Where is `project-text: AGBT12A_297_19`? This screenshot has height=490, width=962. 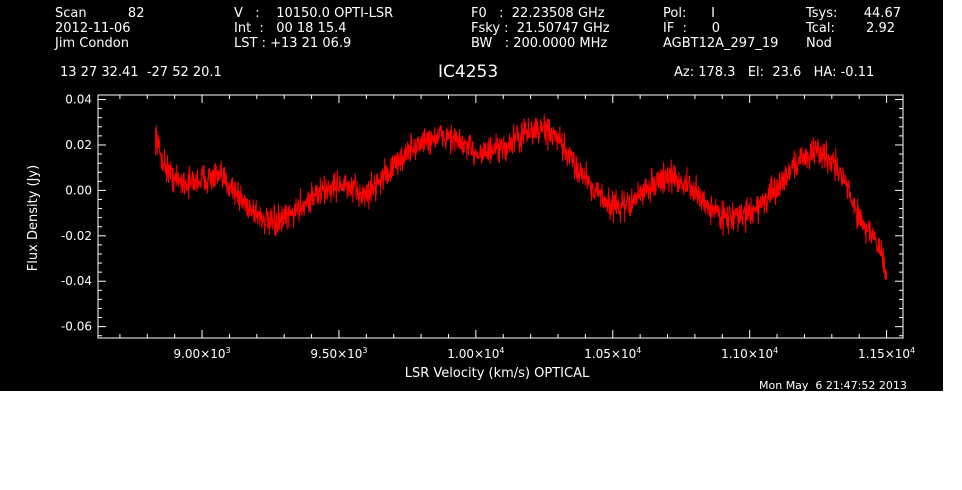
project-text: AGBT12A_297_19 is located at coordinates (721, 43).